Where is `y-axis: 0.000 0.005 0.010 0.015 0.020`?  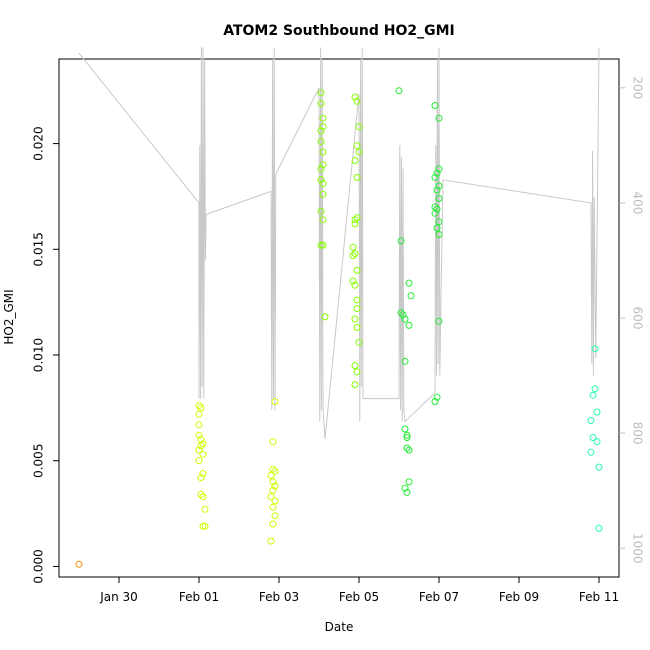 y-axis: 0.000 0.005 0.010 0.015 0.020 is located at coordinates (45, 355).